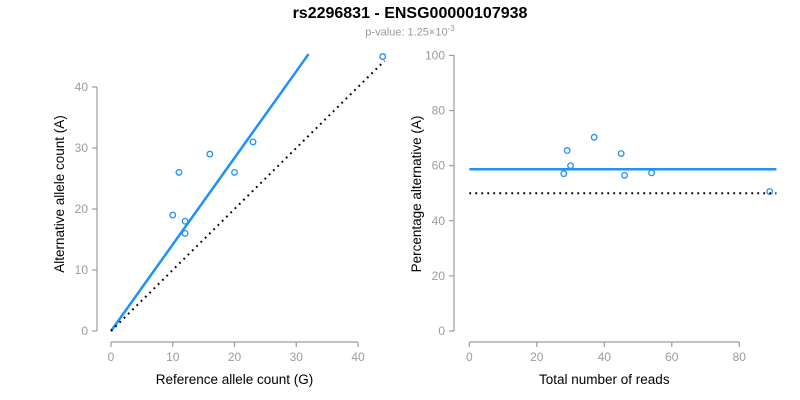  I want to click on figure-subtitle: p-value: 1.25×10-3, so click(410, 31).